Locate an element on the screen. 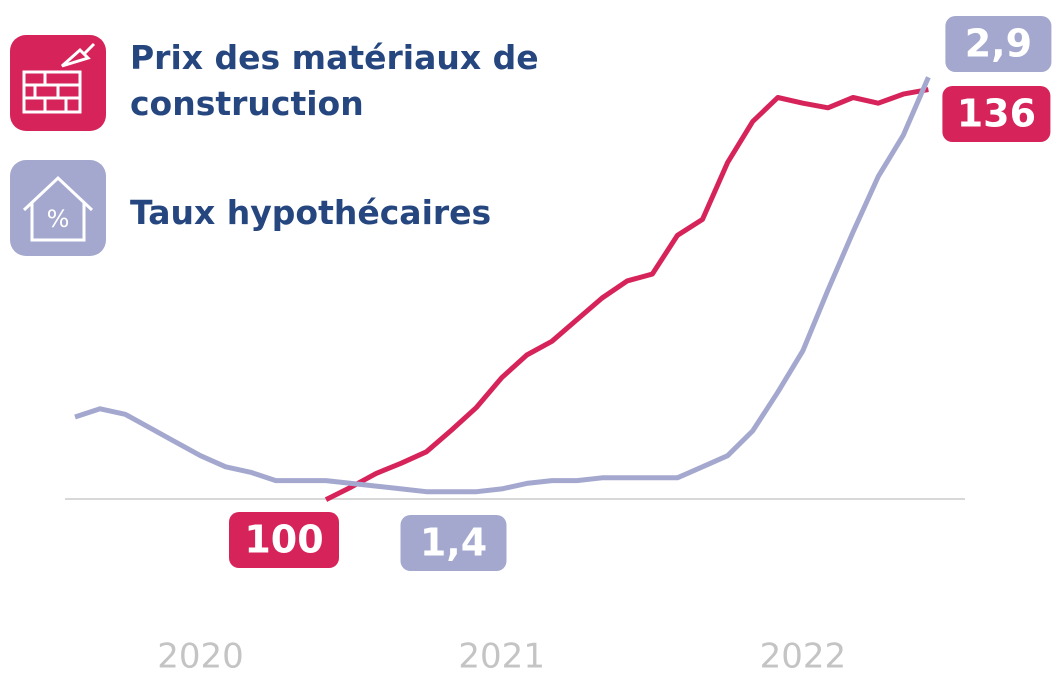 The height and width of the screenshot is (676, 1053). icon-house: % is located at coordinates (58, 208).